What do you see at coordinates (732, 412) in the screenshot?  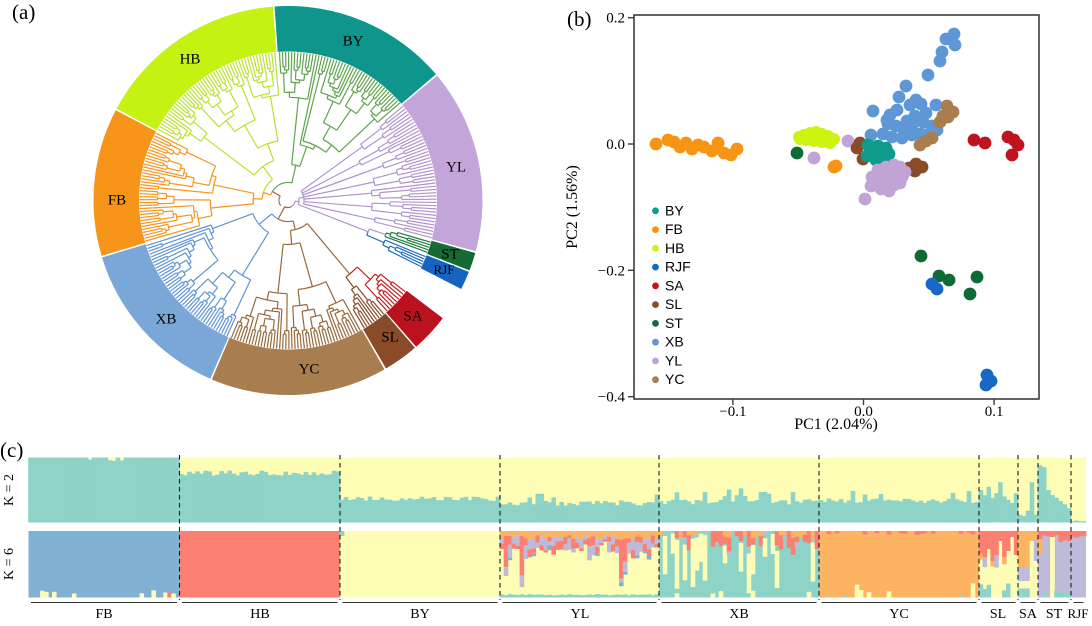 I see `svg-text: −0.1` at bounding box center [732, 412].